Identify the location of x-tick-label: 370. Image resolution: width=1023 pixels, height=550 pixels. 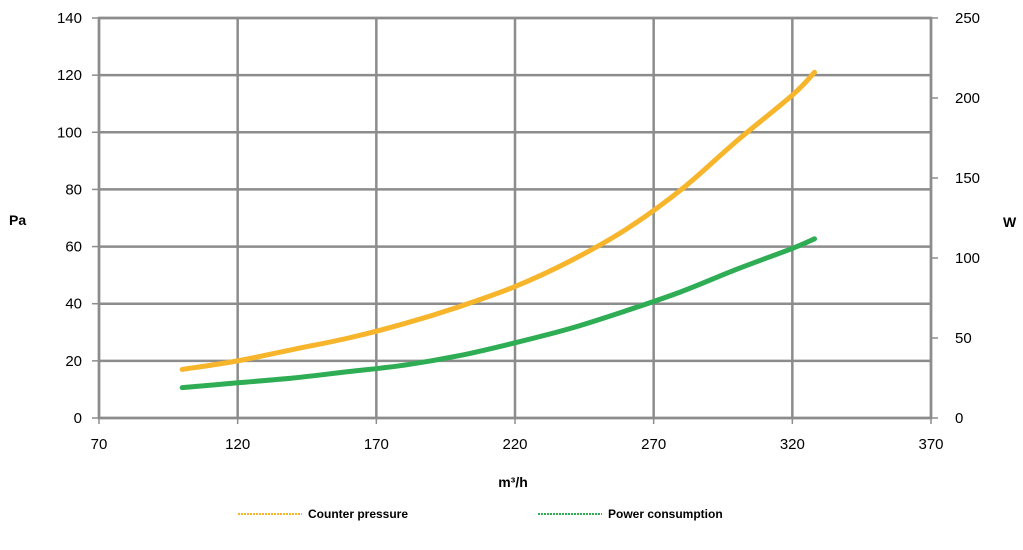
(930, 444).